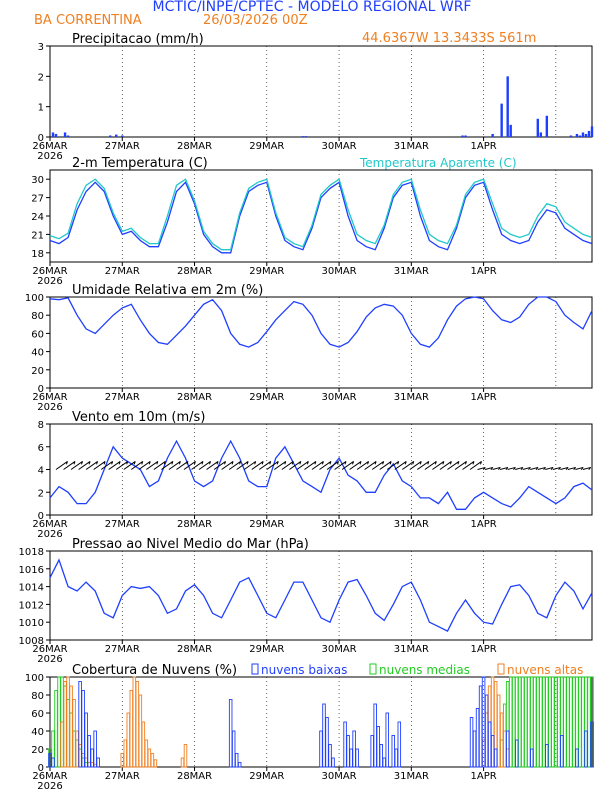 The height and width of the screenshot is (792, 612). Describe the element at coordinates (122, 524) in the screenshot. I see `x-tick-label: 27MAR` at that location.